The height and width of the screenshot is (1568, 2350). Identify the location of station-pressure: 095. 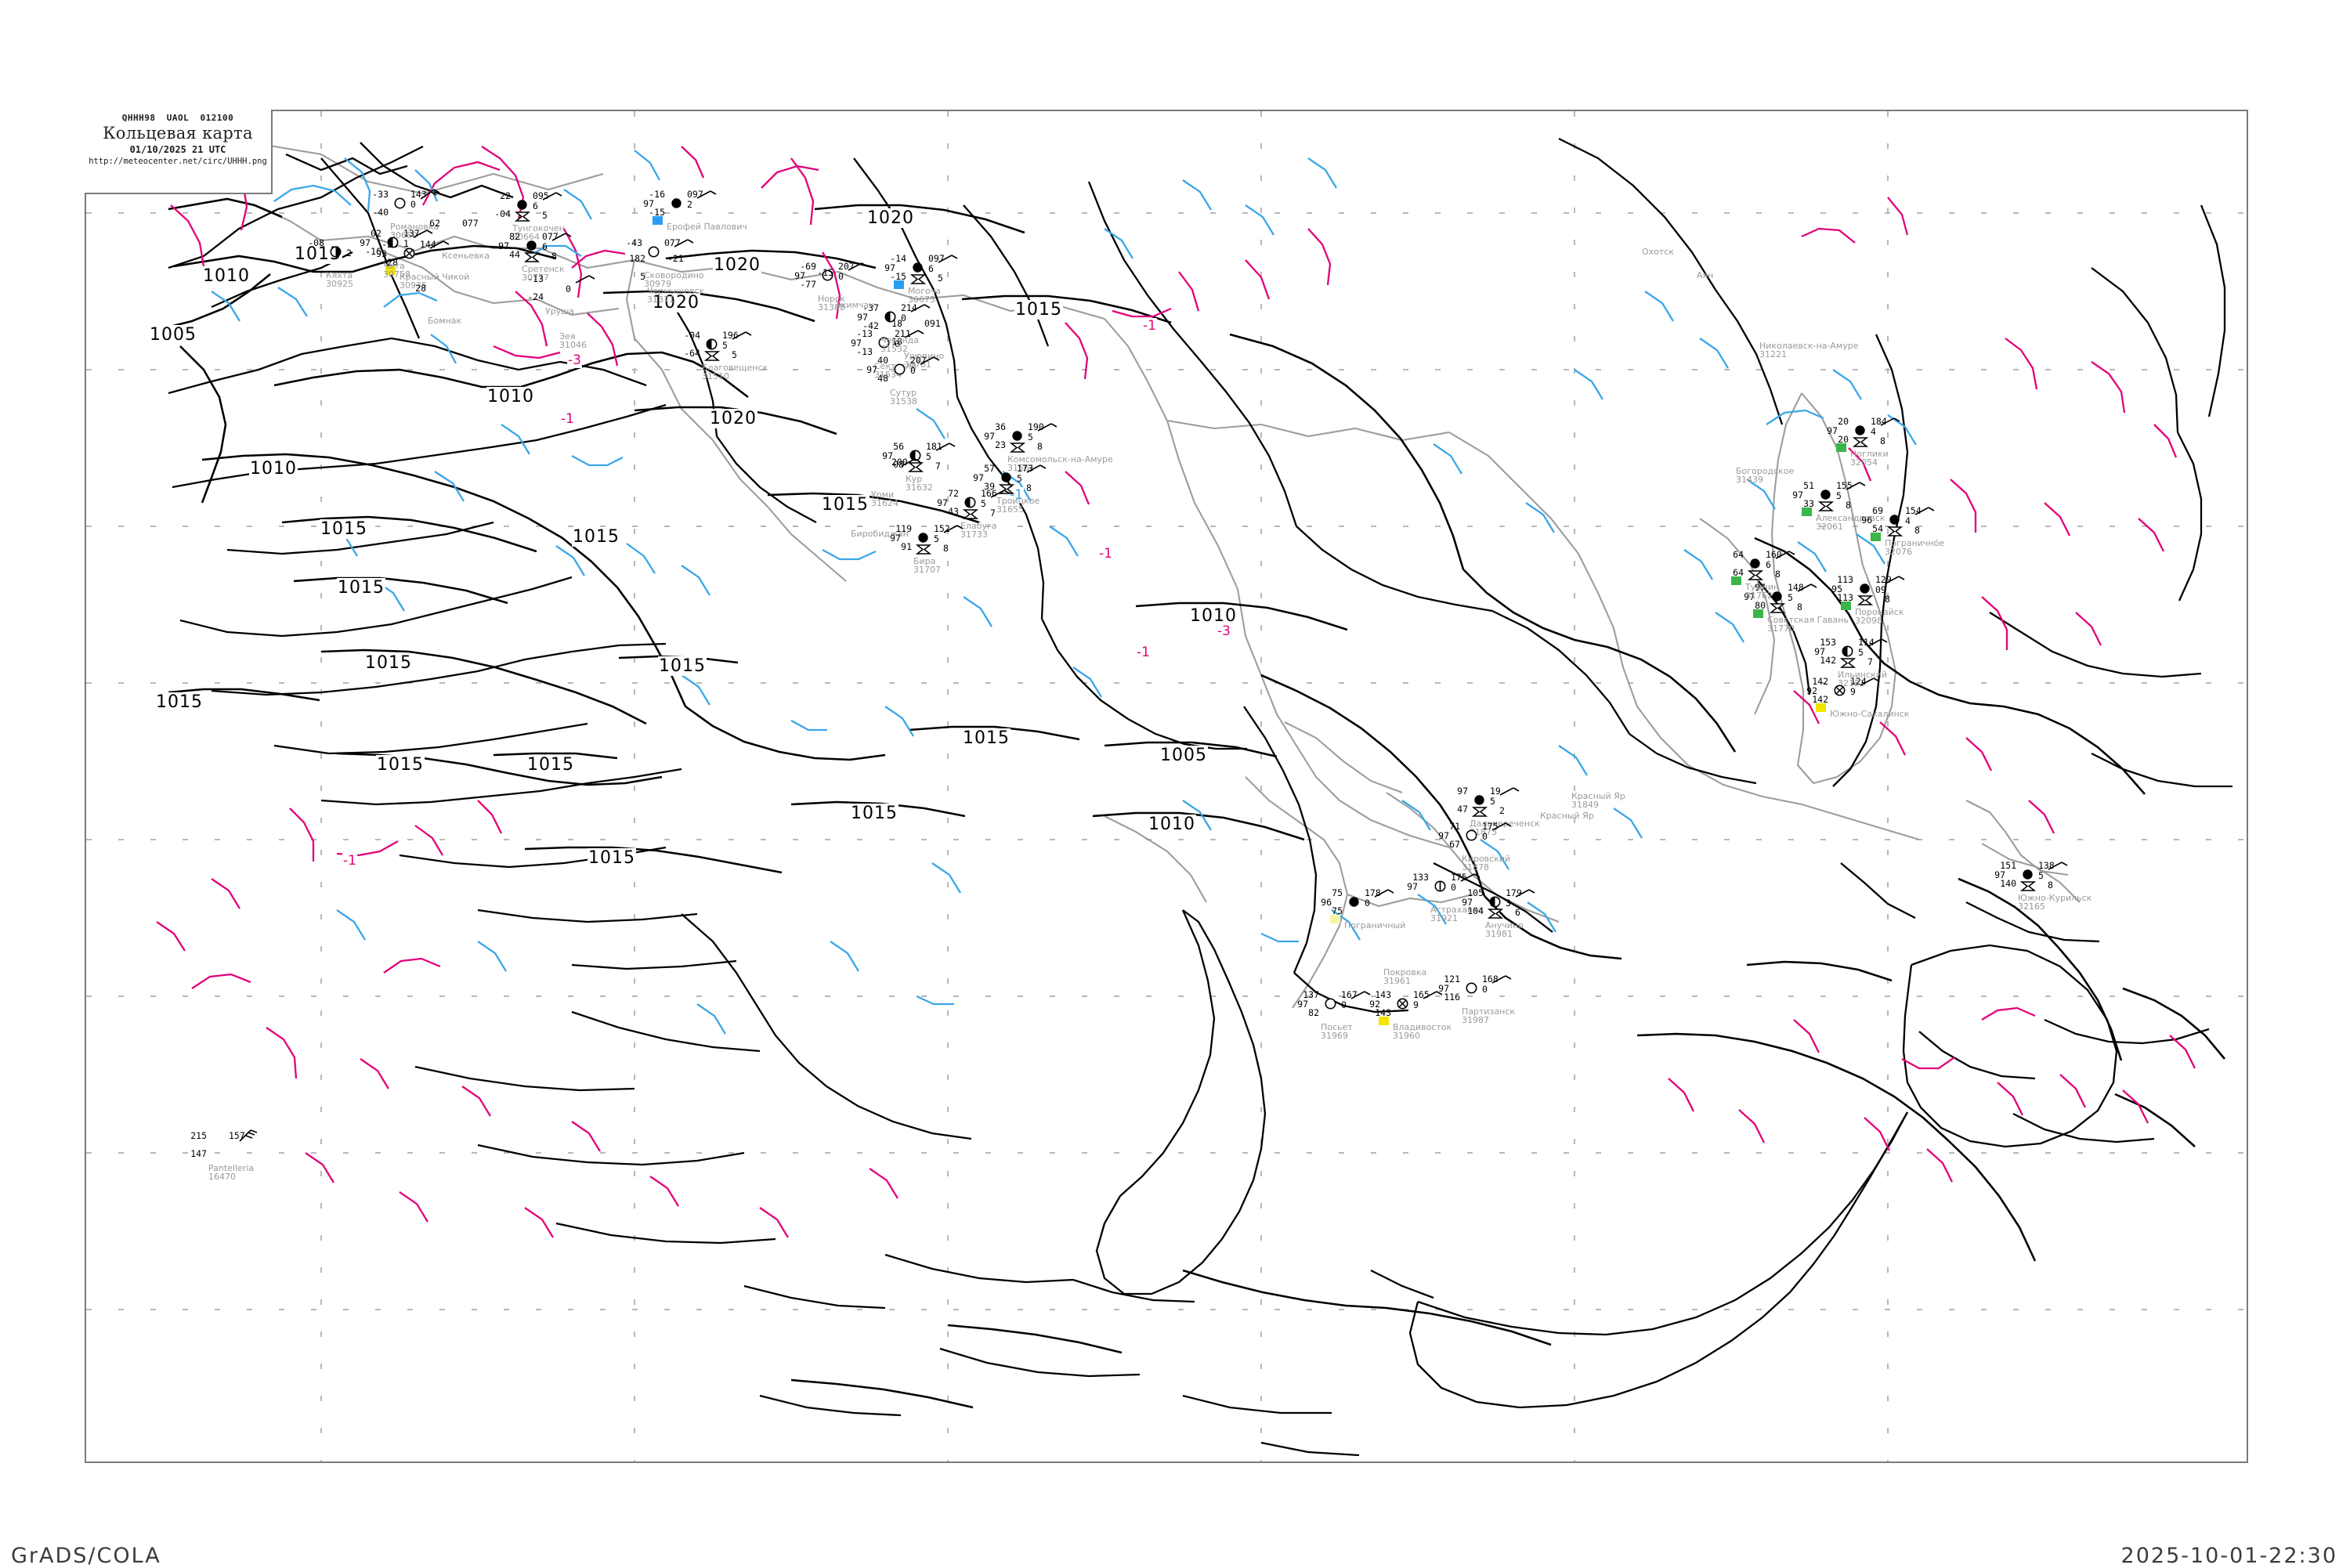
(541, 195).